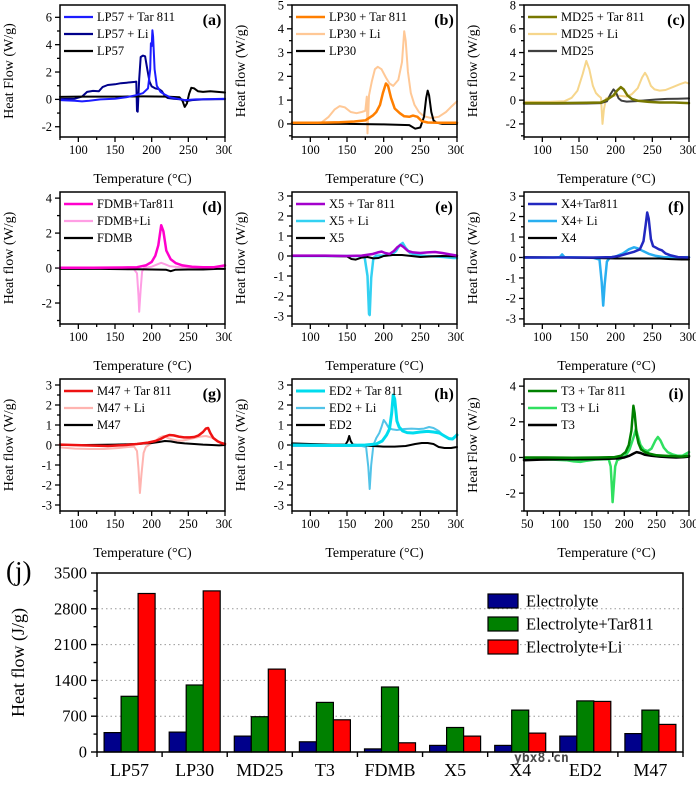 The image size is (696, 792). I want to click on curve-M47 + Tar 811, so click(142, 437).